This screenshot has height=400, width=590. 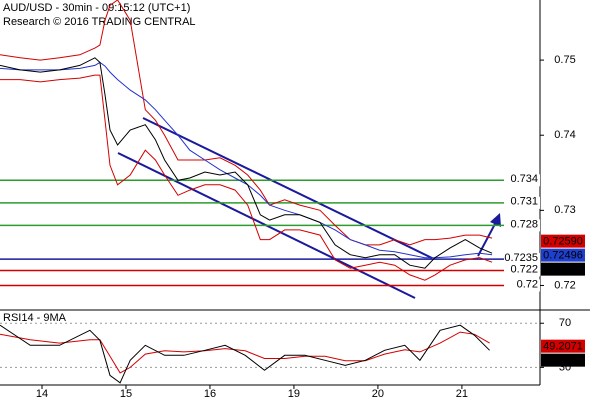 What do you see at coordinates (42, 394) in the screenshot?
I see `x-tick-label: 14` at bounding box center [42, 394].